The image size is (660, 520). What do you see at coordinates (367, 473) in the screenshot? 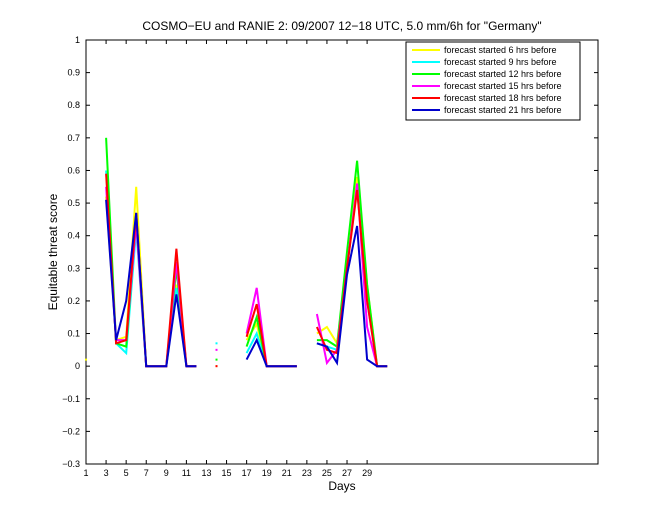
I see `x-tick-label: 29` at bounding box center [367, 473].